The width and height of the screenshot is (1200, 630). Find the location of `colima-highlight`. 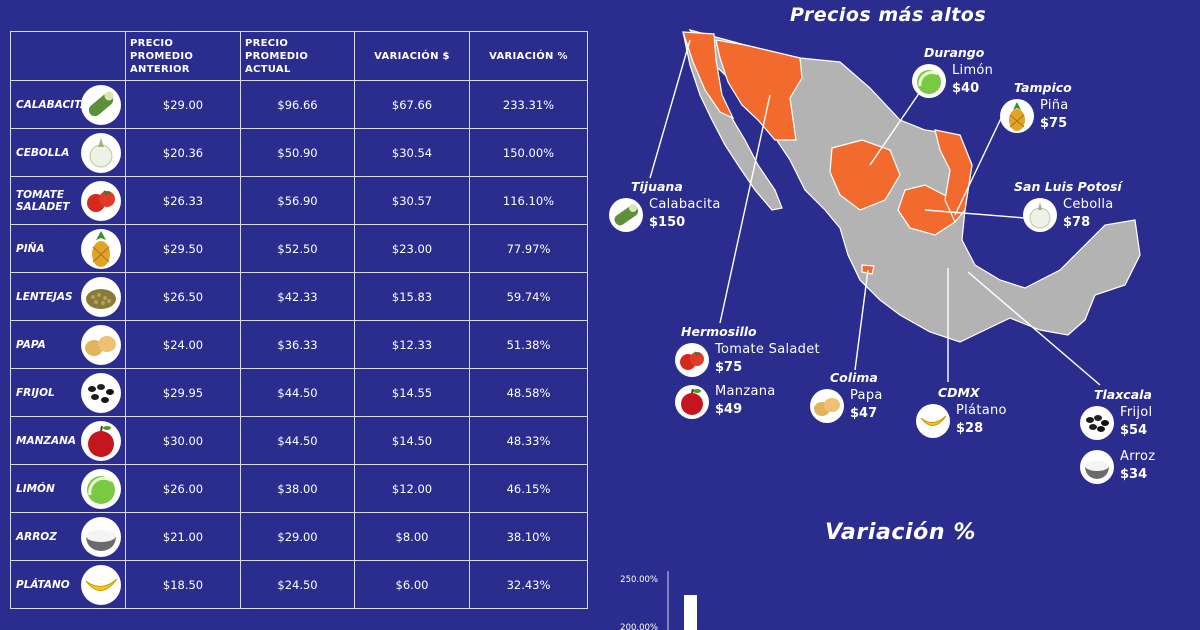

colima-highlight is located at coordinates (868, 269).